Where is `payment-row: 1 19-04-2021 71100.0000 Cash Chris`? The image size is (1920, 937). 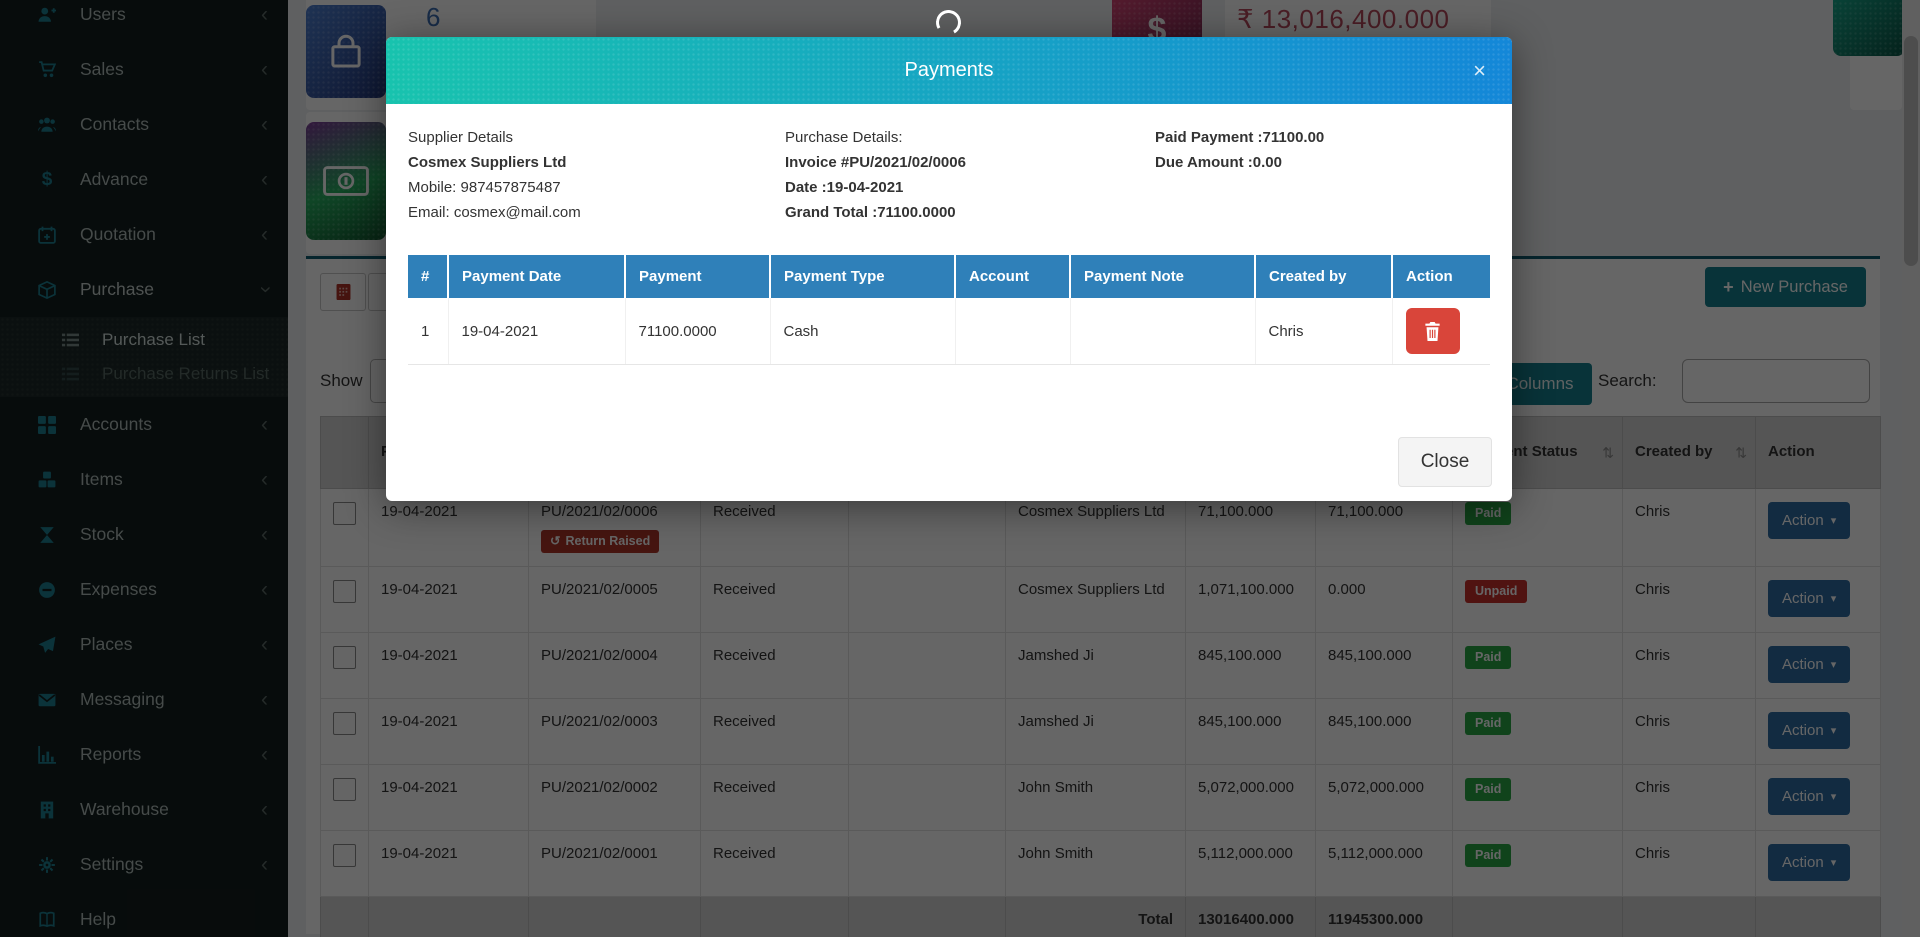
payment-row: 1 19-04-2021 71100.0000 Cash Chris is located at coordinates (949, 331).